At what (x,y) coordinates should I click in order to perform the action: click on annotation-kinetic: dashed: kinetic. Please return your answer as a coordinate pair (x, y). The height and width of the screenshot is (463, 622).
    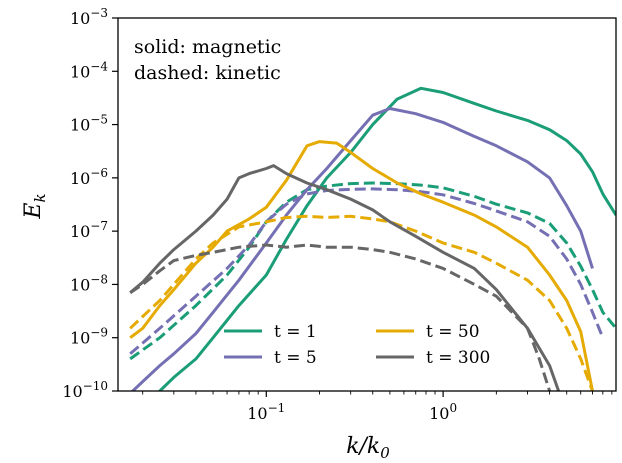
    Looking at the image, I should click on (207, 73).